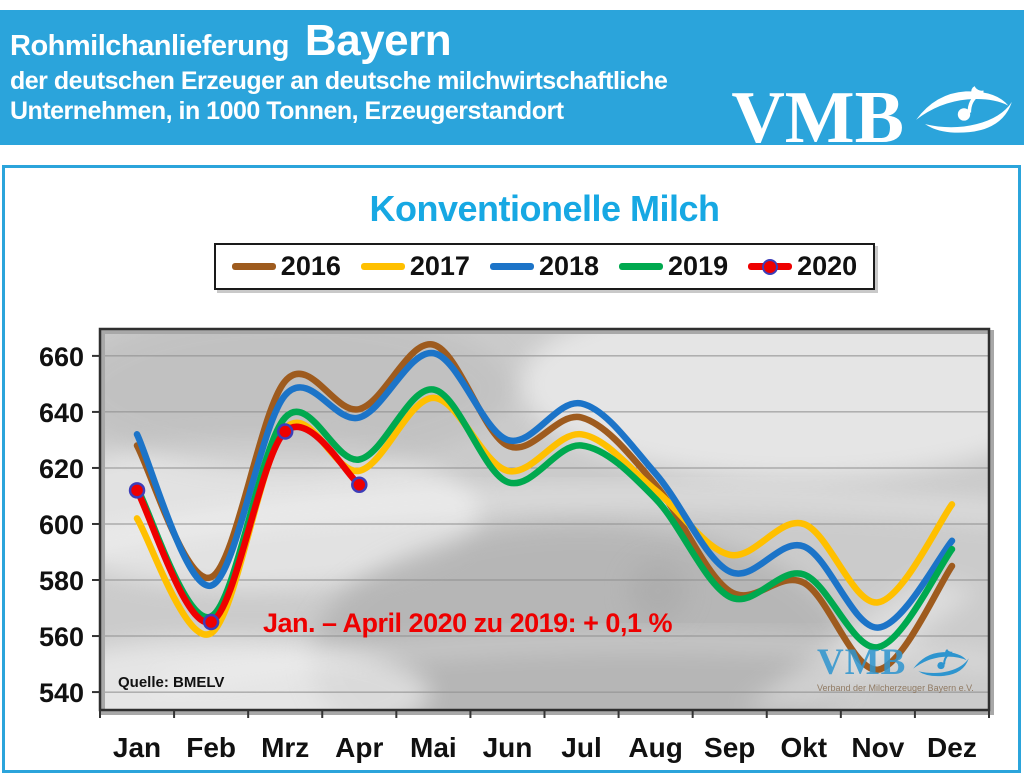 This screenshot has height=775, width=1024. What do you see at coordinates (941, 662) in the screenshot?
I see `watermark-swirl-icon` at bounding box center [941, 662].